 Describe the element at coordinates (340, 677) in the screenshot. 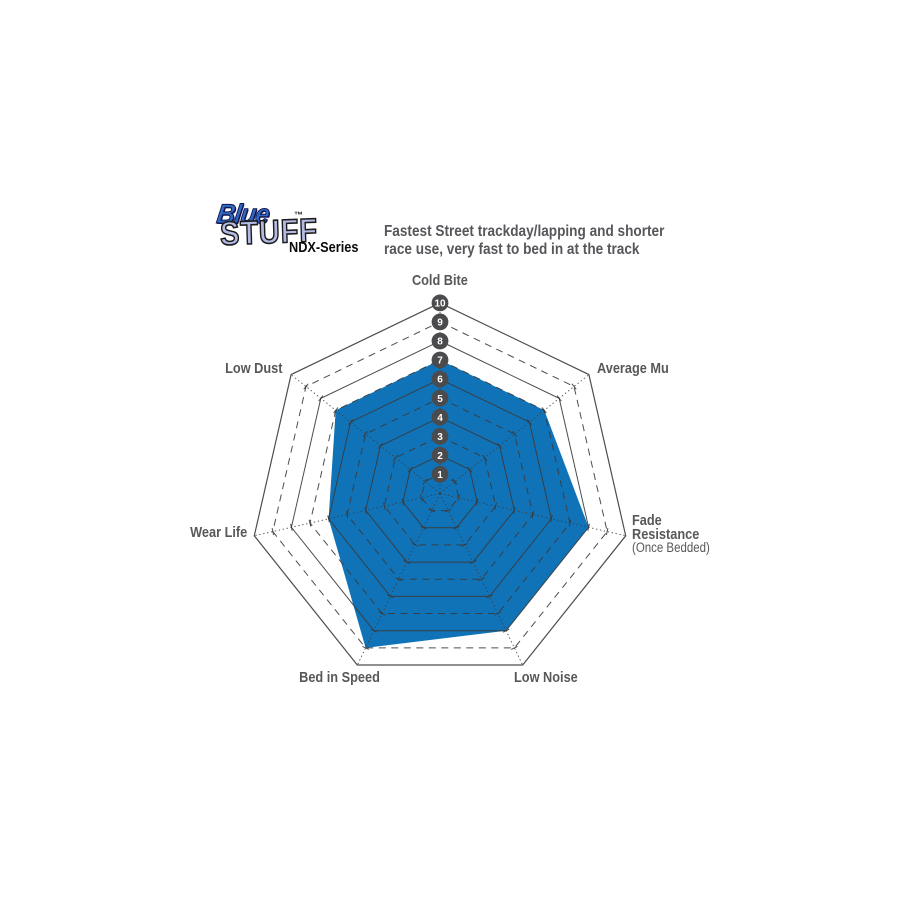

I see `axis-label-bed-in-speed: Bed in Speed` at that location.